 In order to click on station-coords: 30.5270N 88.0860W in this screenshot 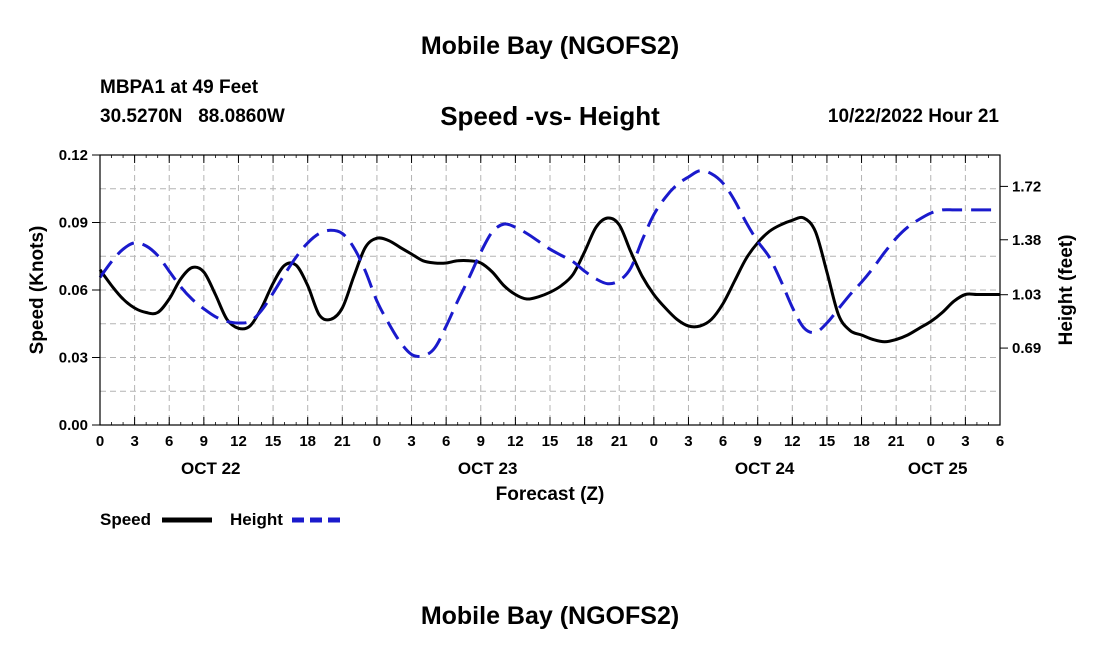, I will do `click(192, 116)`.